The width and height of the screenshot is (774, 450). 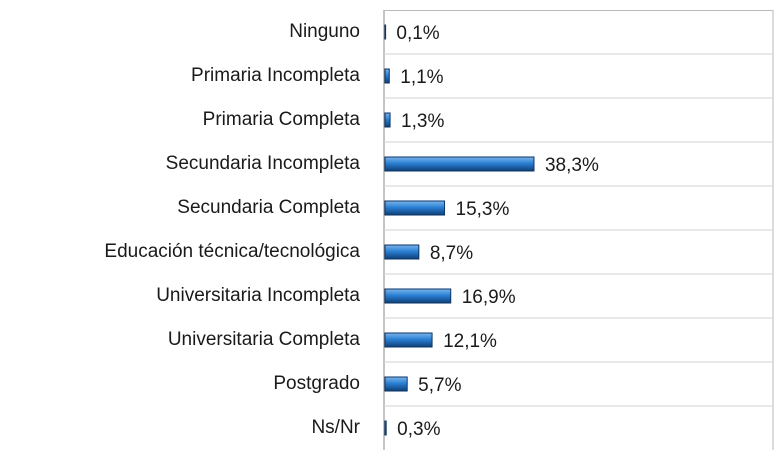 I want to click on value-label: 15,3%, so click(x=483, y=209).